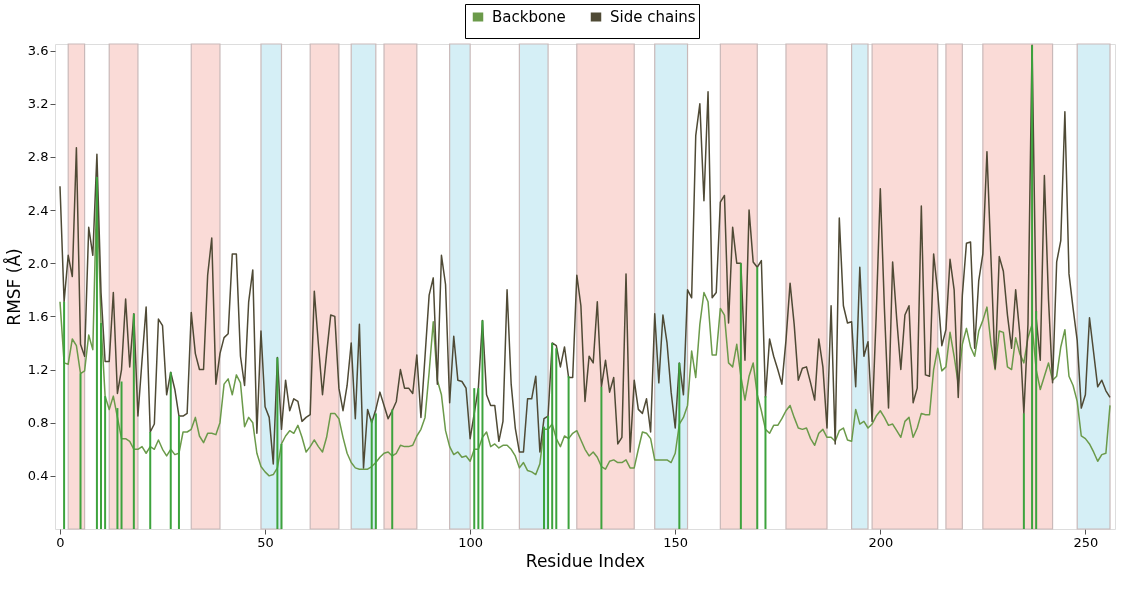 The image size is (1137, 595). Describe the element at coordinates (38, 370) in the screenshot. I see `y-tick-label: 1.2` at that location.